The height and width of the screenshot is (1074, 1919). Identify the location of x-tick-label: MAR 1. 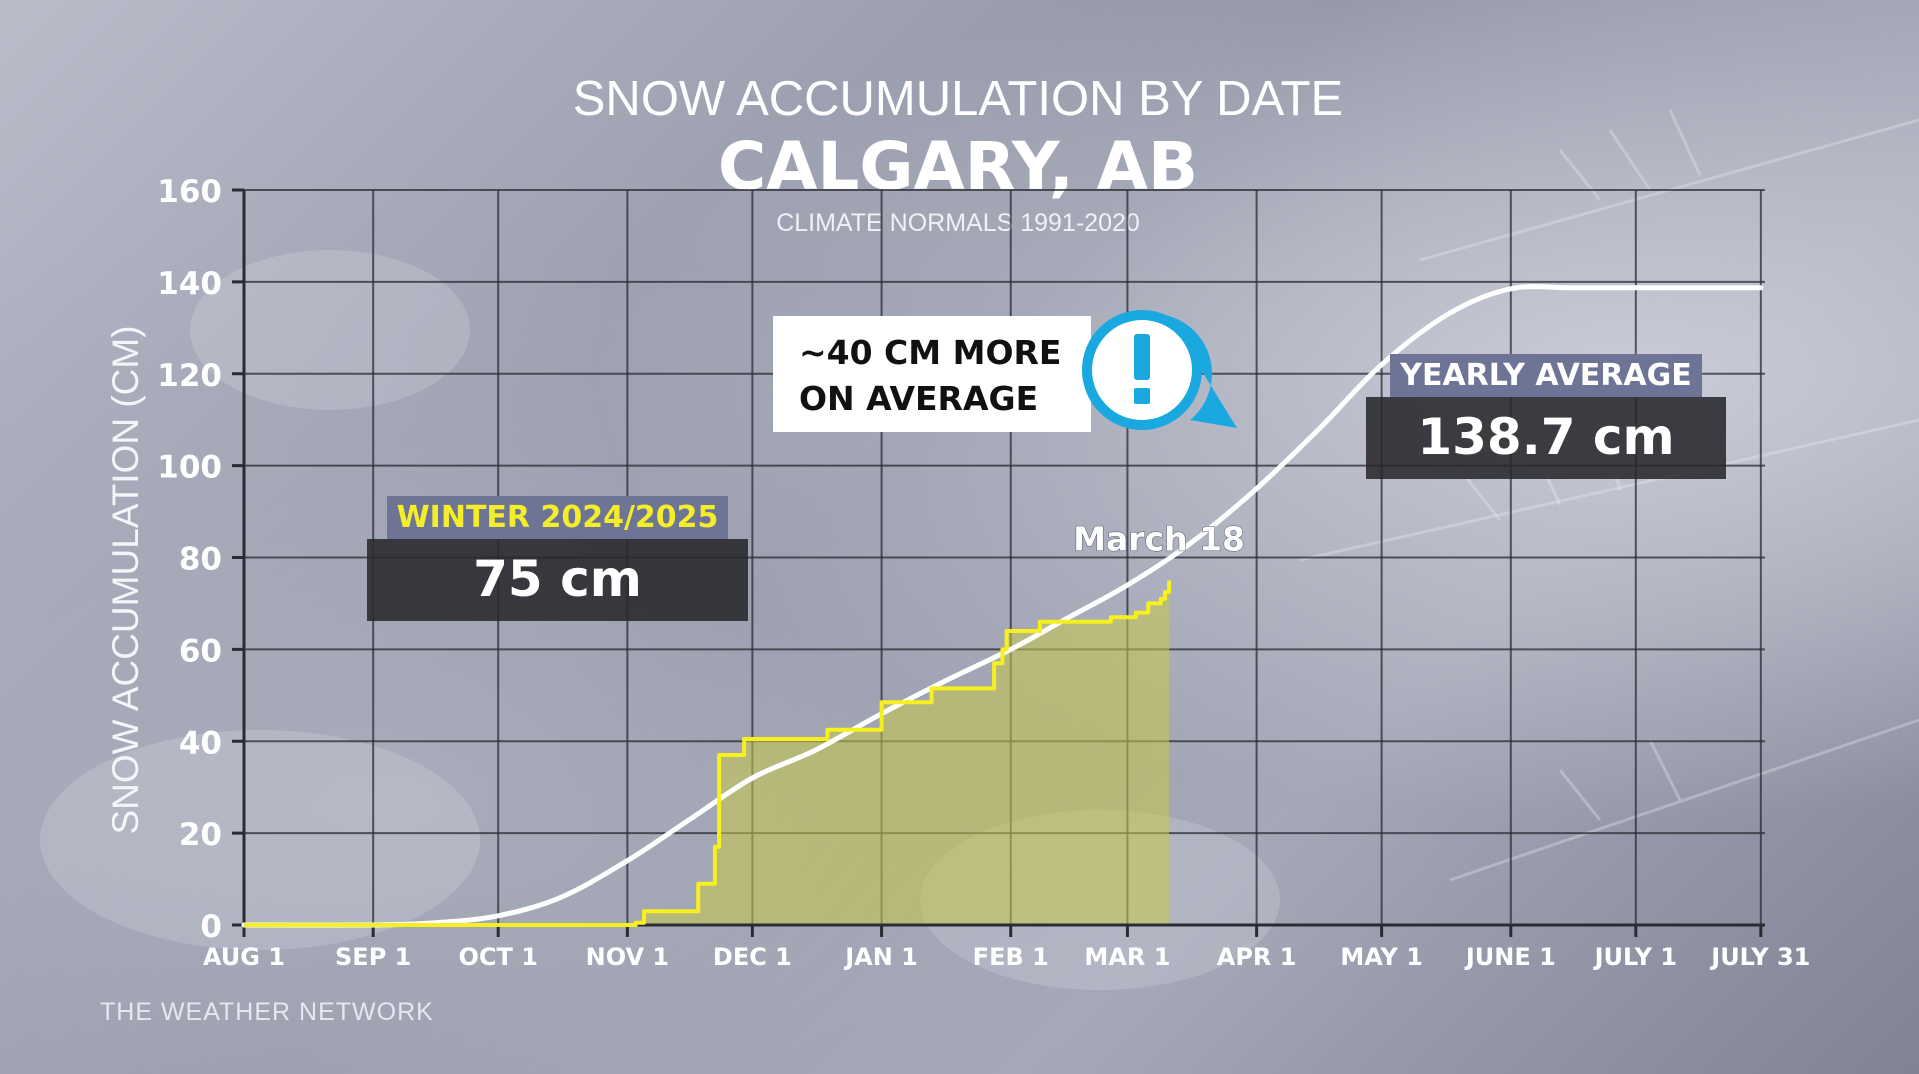
(1127, 957).